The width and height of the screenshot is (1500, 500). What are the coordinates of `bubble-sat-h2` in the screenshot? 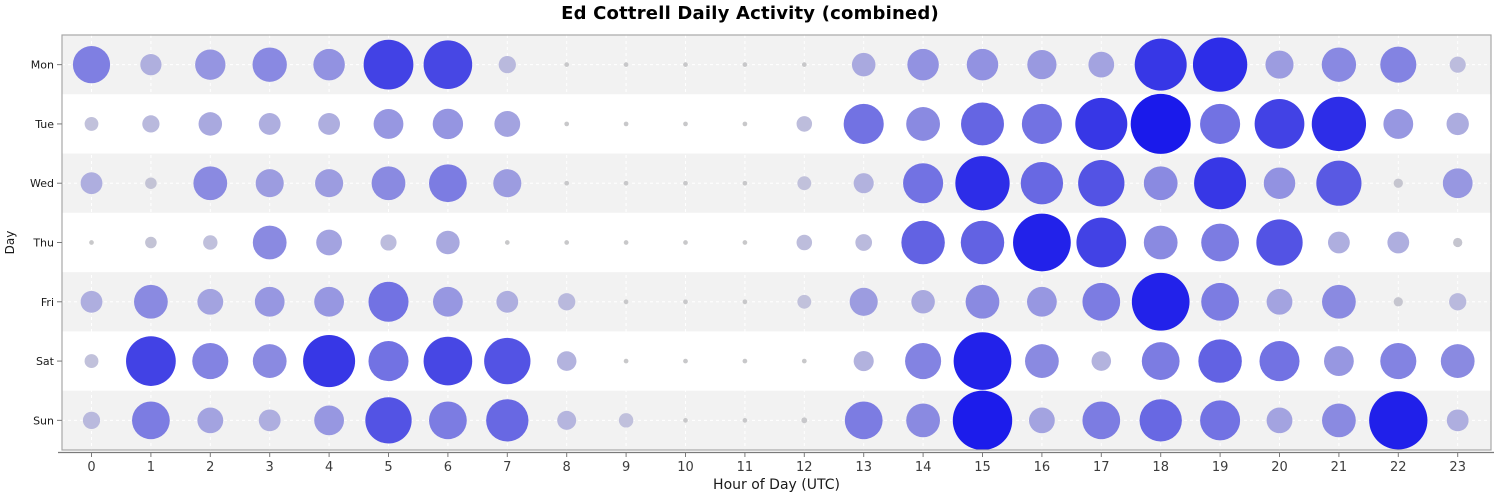 It's located at (210, 361).